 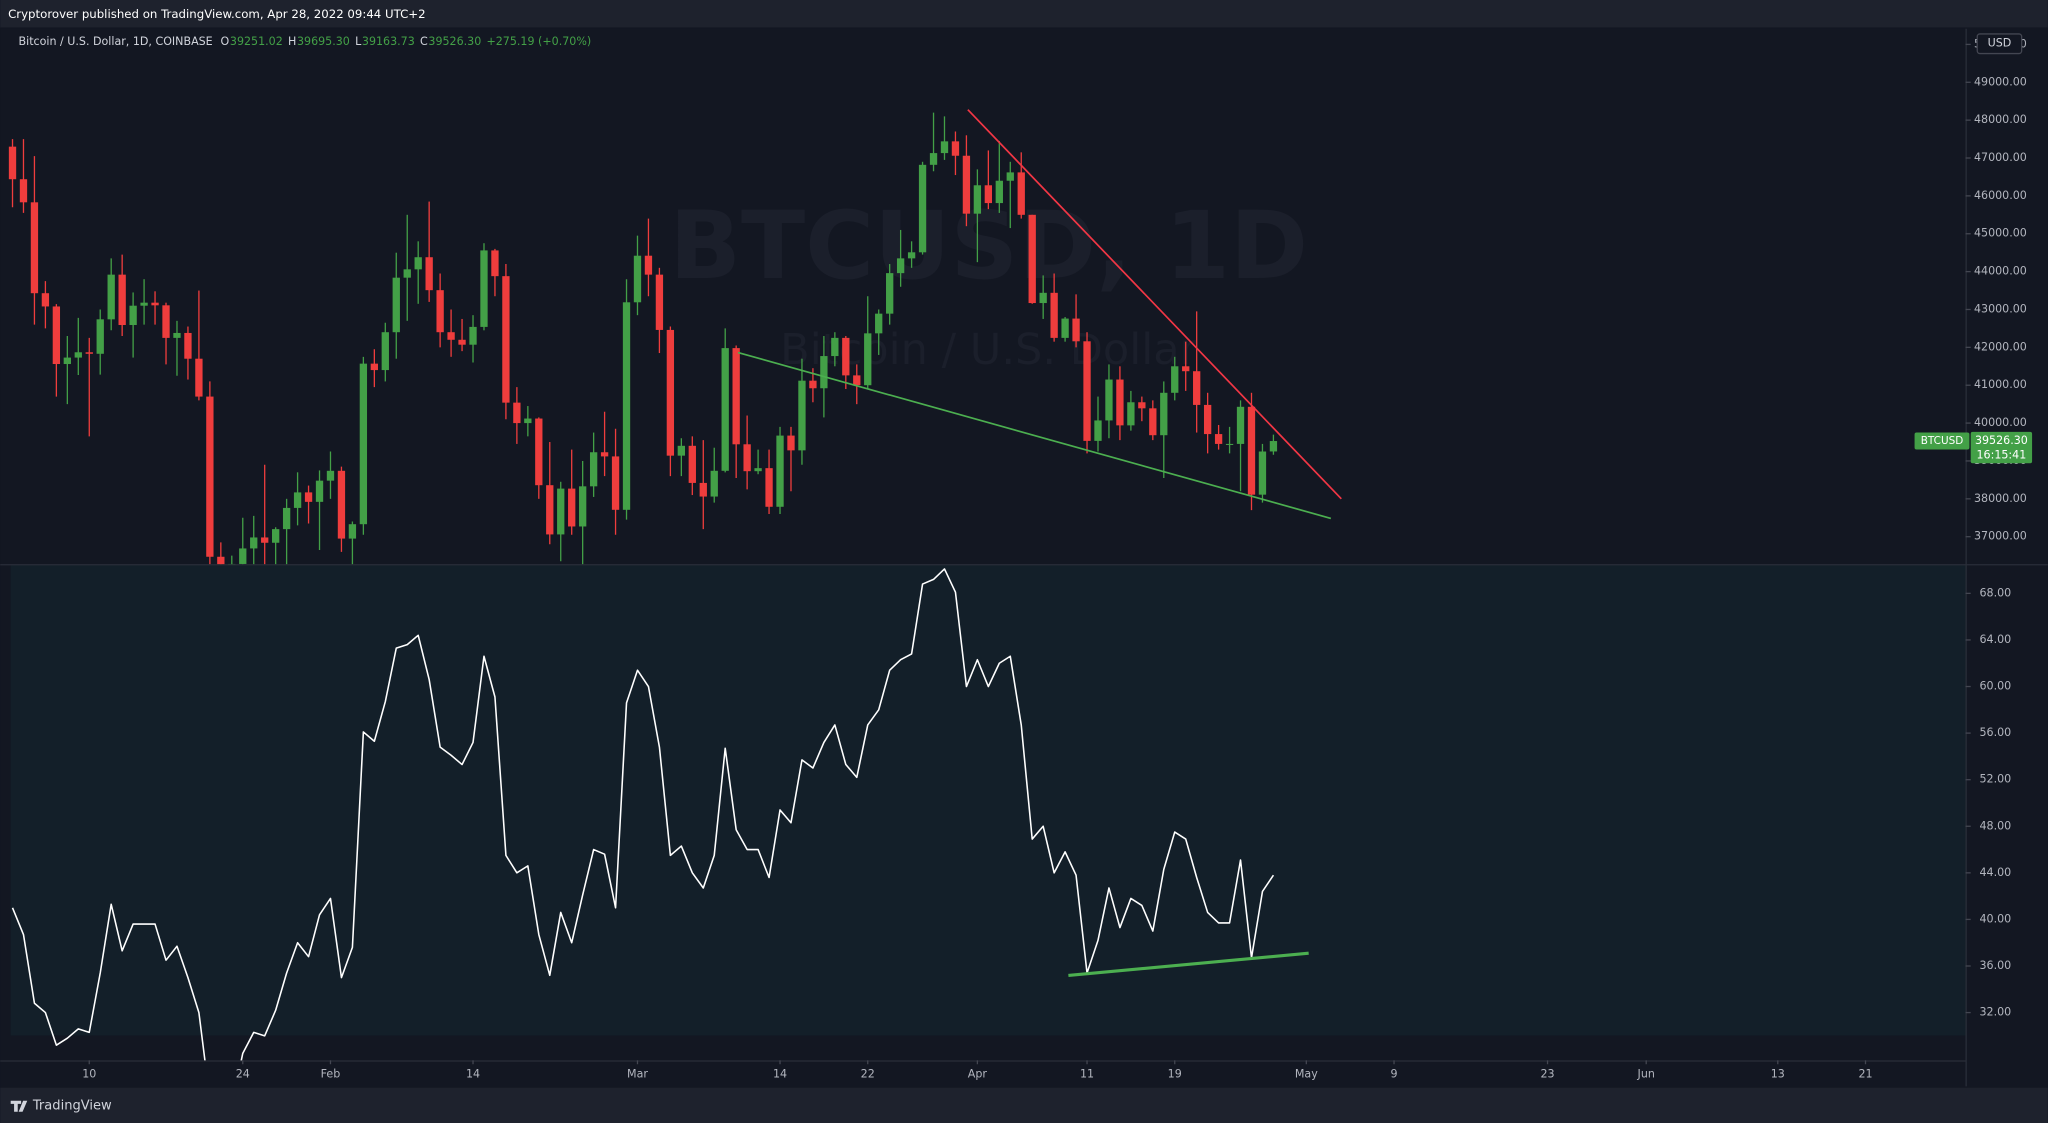 I want to click on y-tick-label: 43000.00, so click(x=2000, y=308).